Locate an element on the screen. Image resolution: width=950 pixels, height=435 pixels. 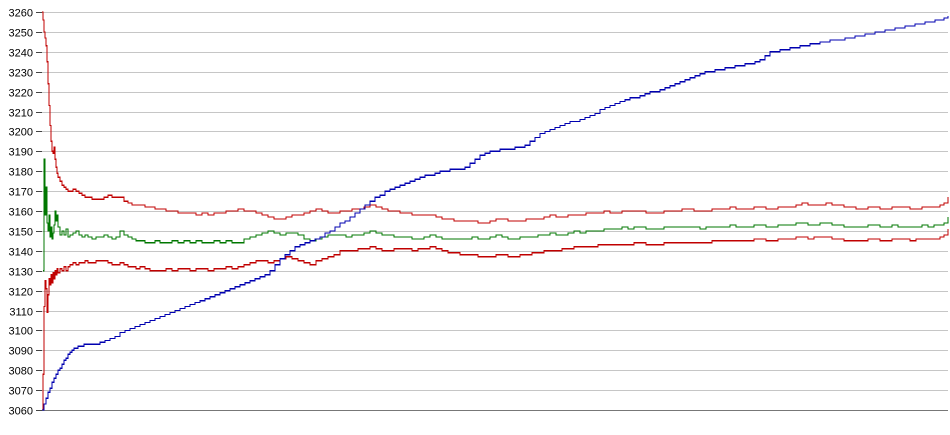
y-axis-label: 3110 is located at coordinates (21, 313).